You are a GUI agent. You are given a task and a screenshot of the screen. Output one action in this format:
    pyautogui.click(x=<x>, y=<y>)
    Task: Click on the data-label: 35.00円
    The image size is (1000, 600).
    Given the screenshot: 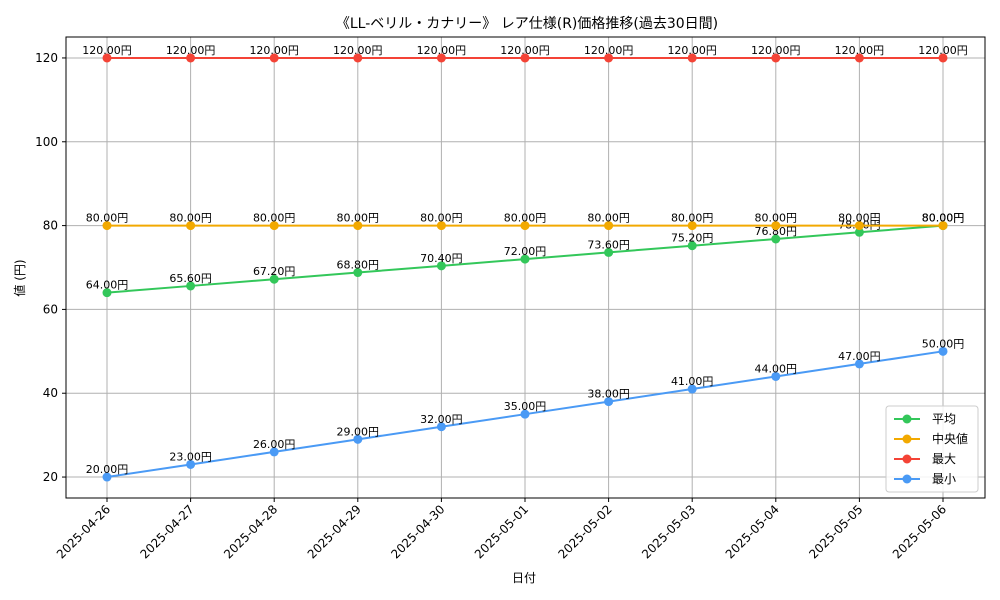 What is the action you would take?
    pyautogui.click(x=525, y=406)
    